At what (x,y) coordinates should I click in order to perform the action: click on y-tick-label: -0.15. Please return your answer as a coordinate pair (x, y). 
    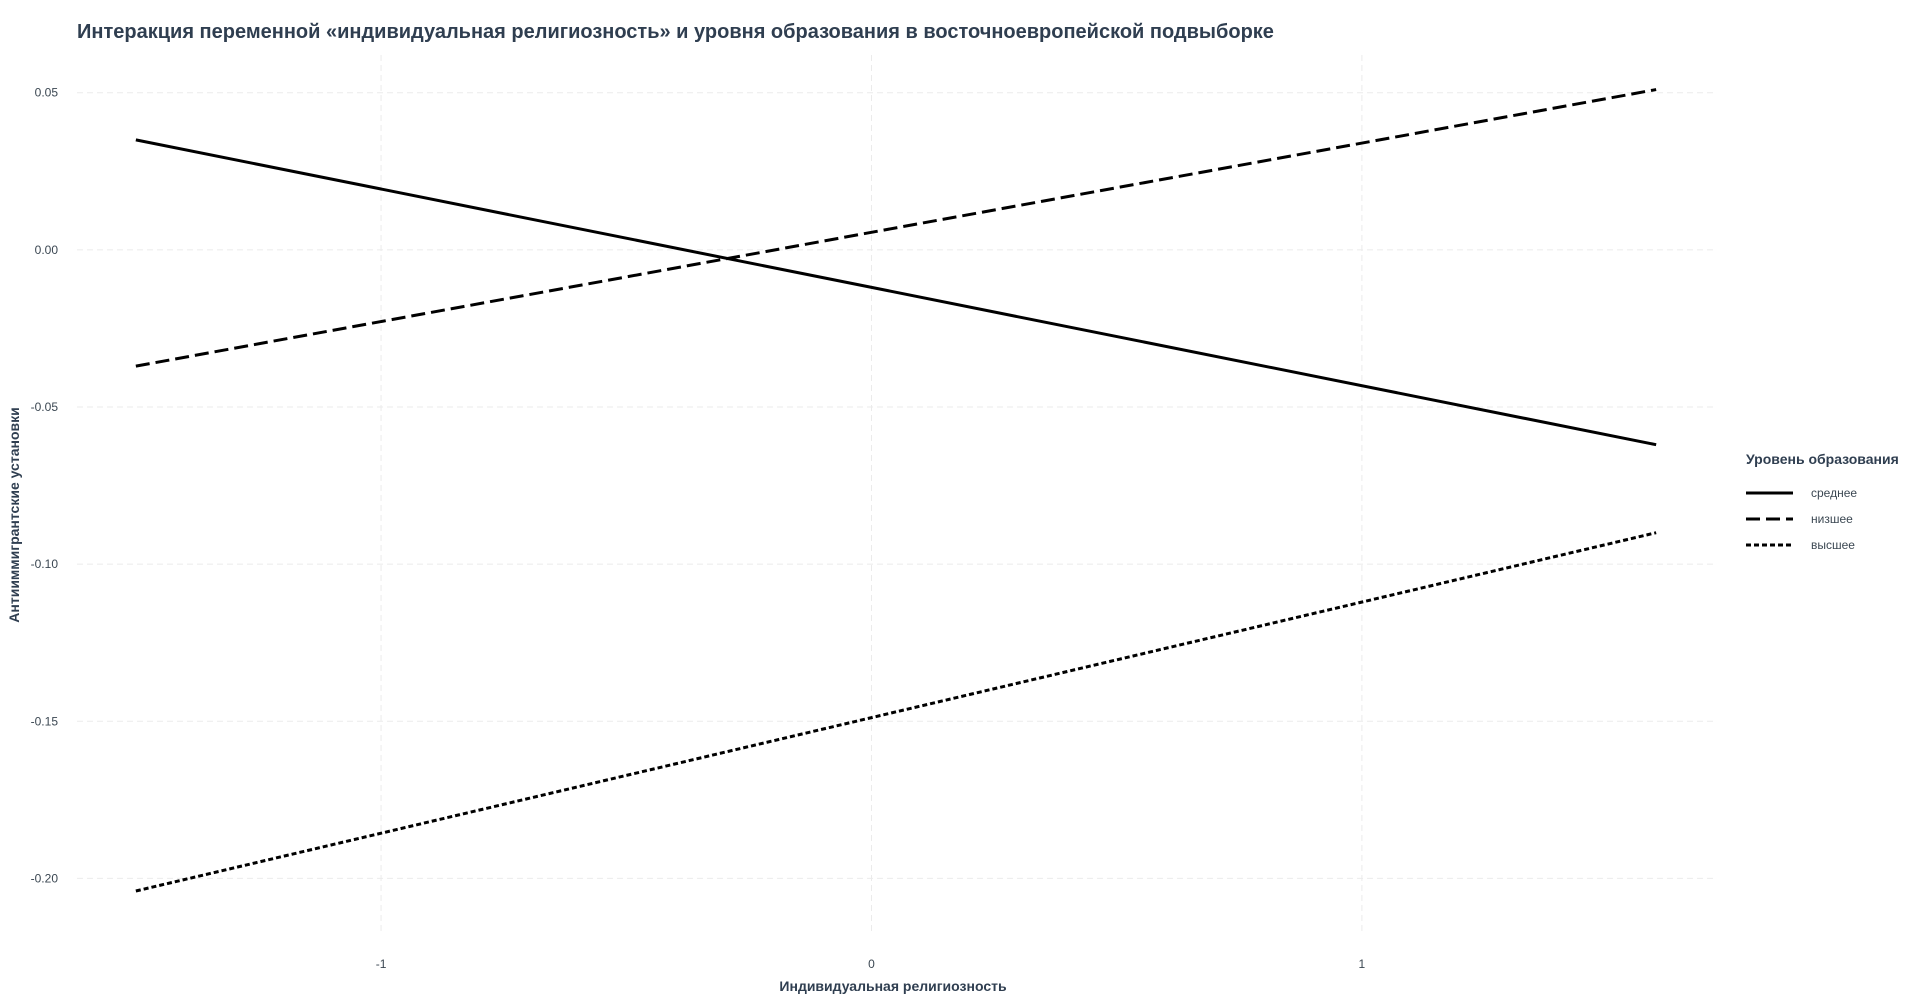
    Looking at the image, I should click on (45, 721).